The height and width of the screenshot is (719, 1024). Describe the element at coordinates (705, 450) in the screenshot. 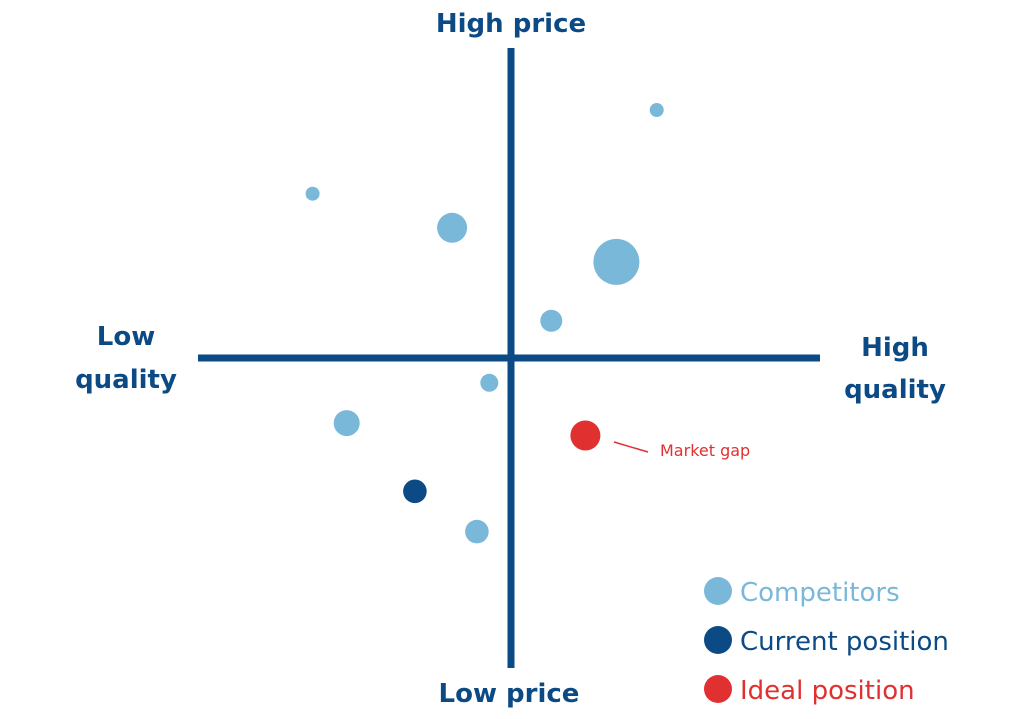

I see `market-gap-label: Market gap` at that location.